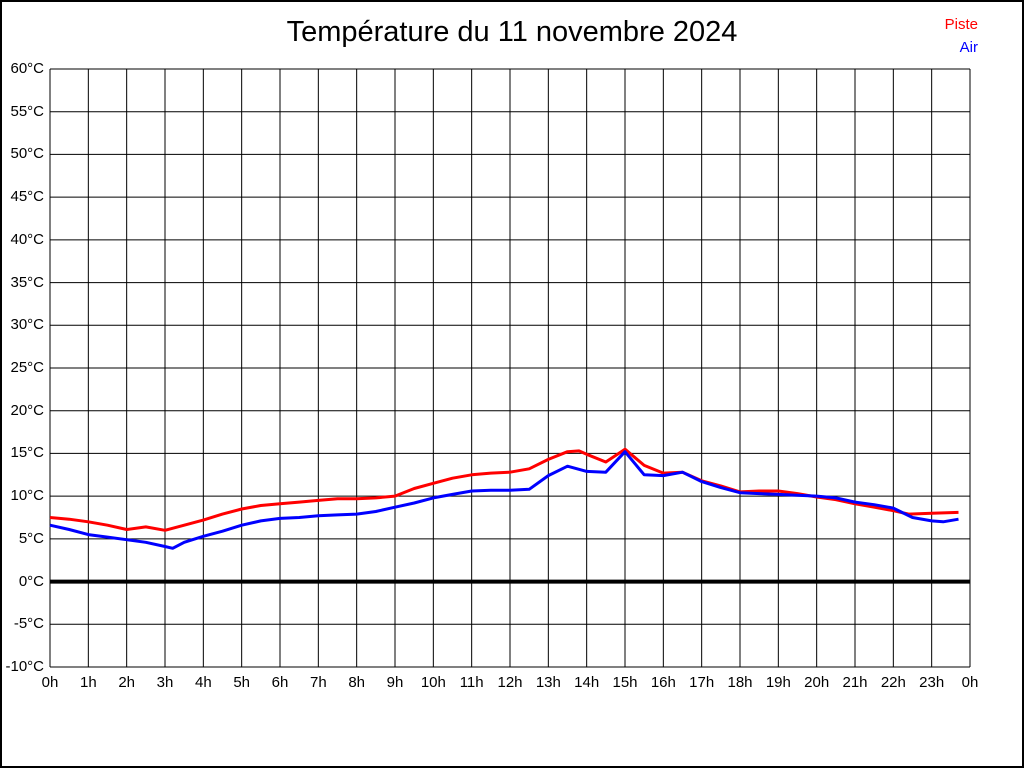  Describe the element at coordinates (356, 682) in the screenshot. I see `x-tick-label: 8h` at that location.